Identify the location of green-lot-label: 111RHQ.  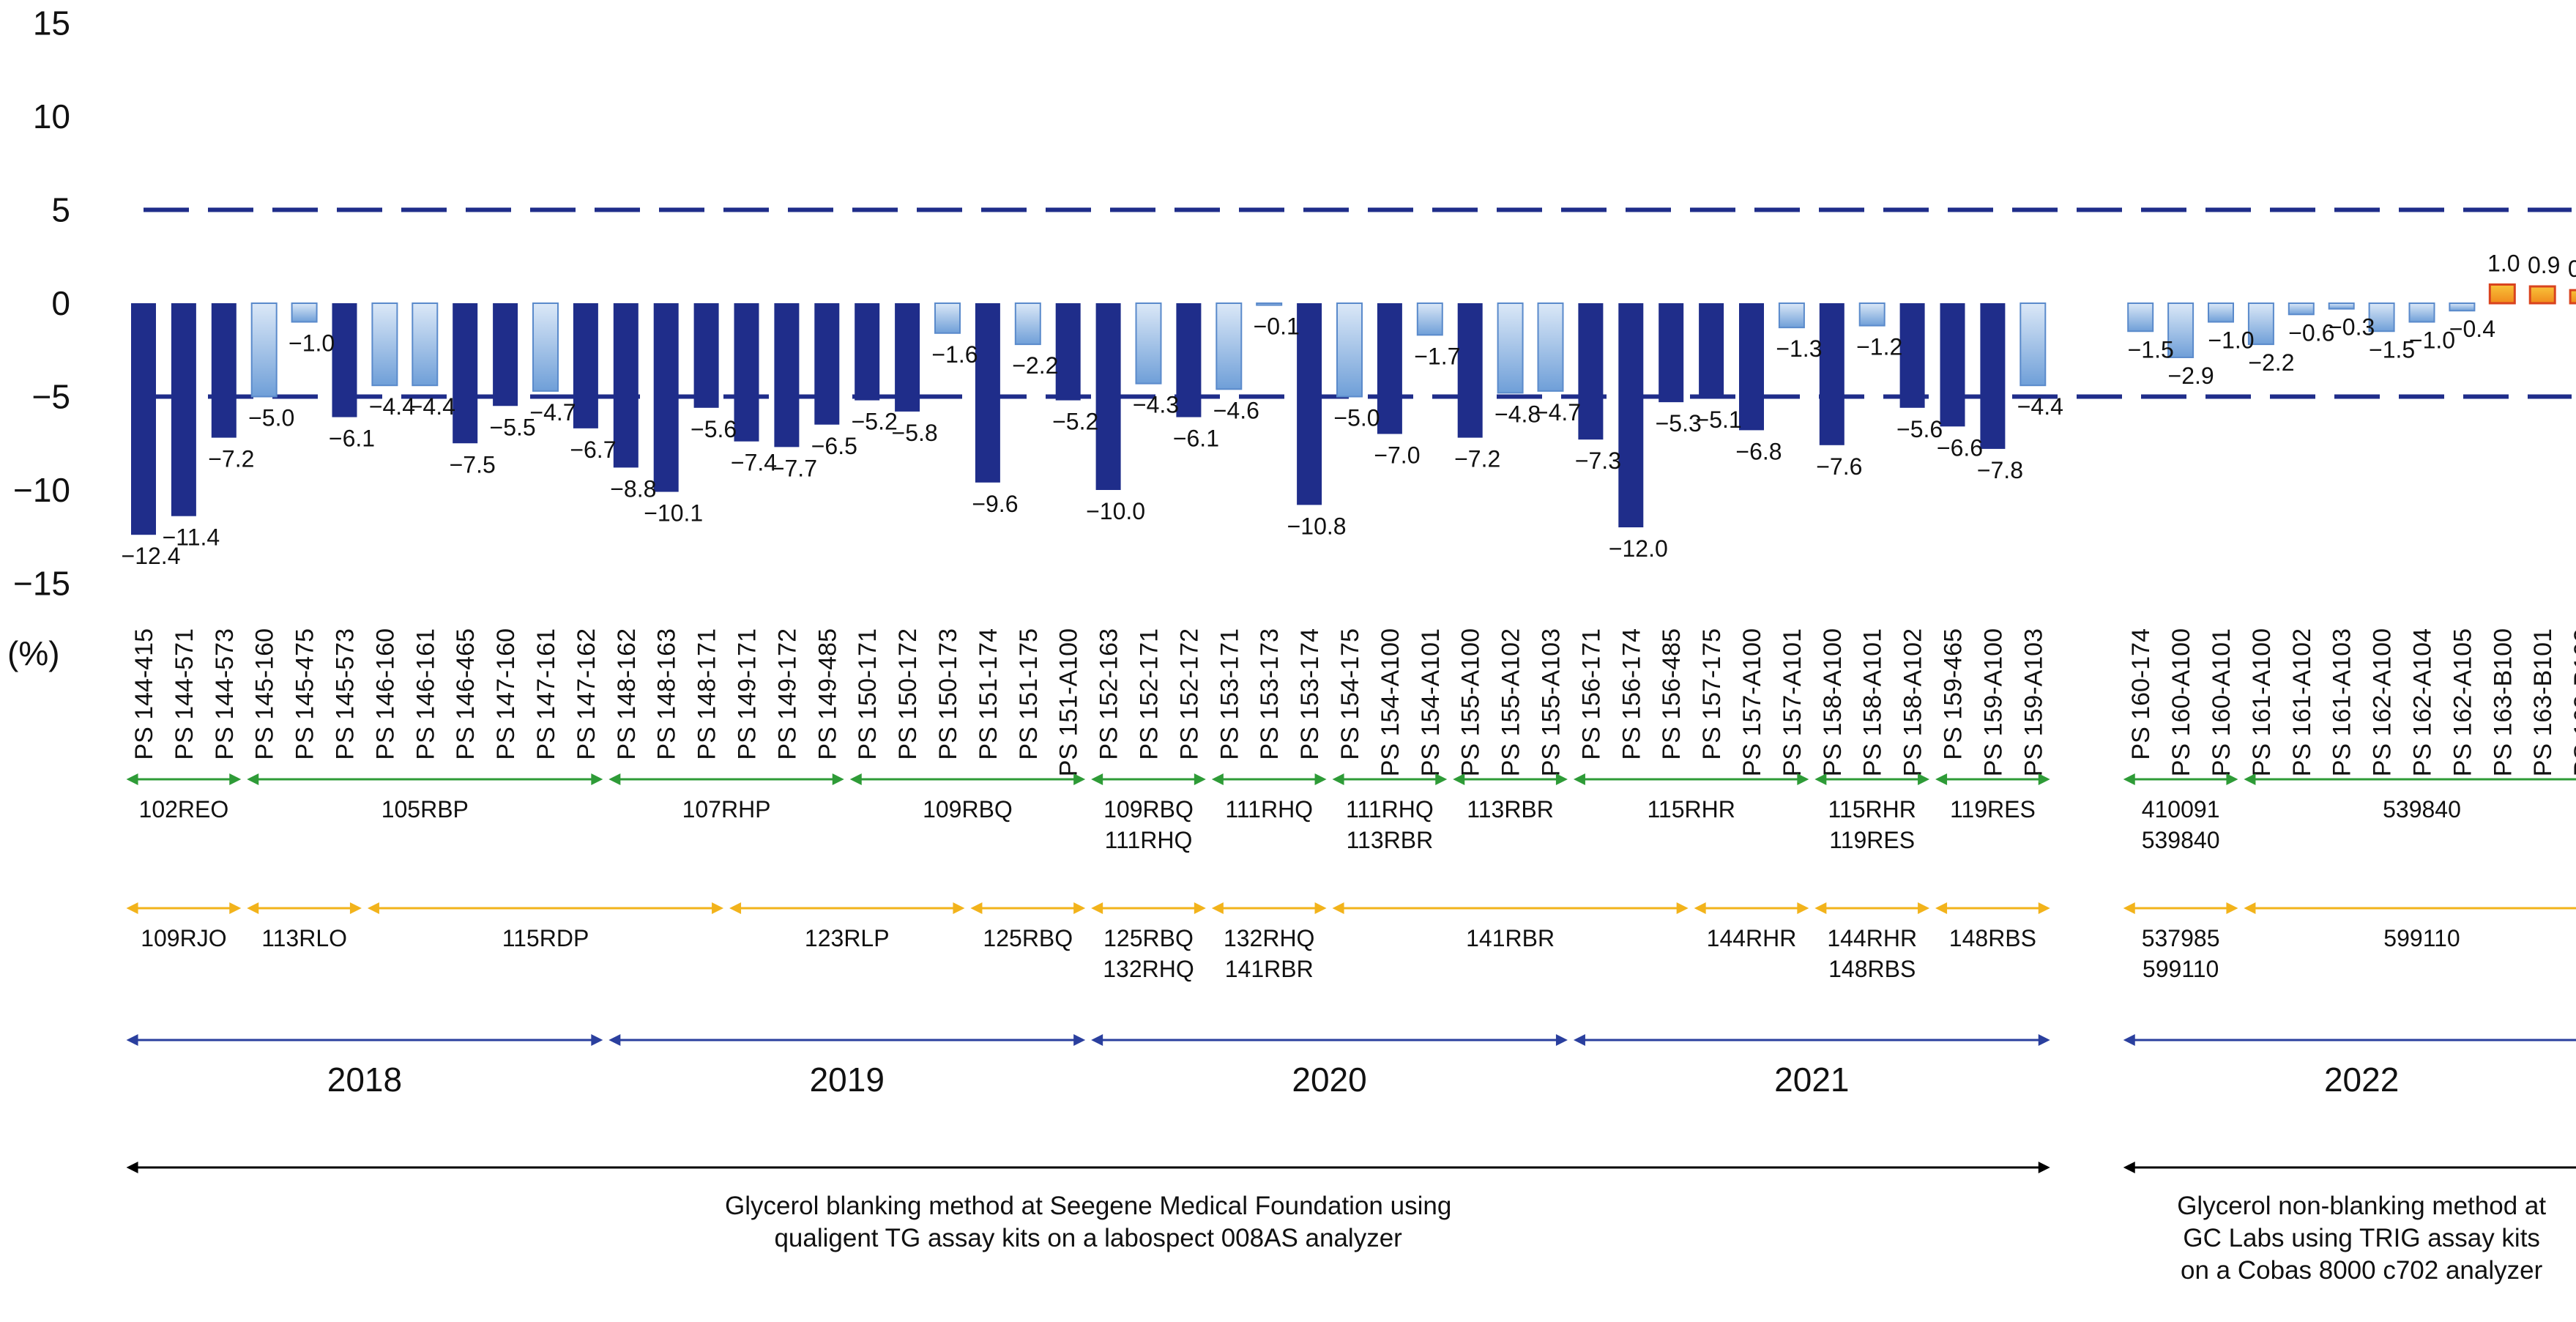
(1269, 809).